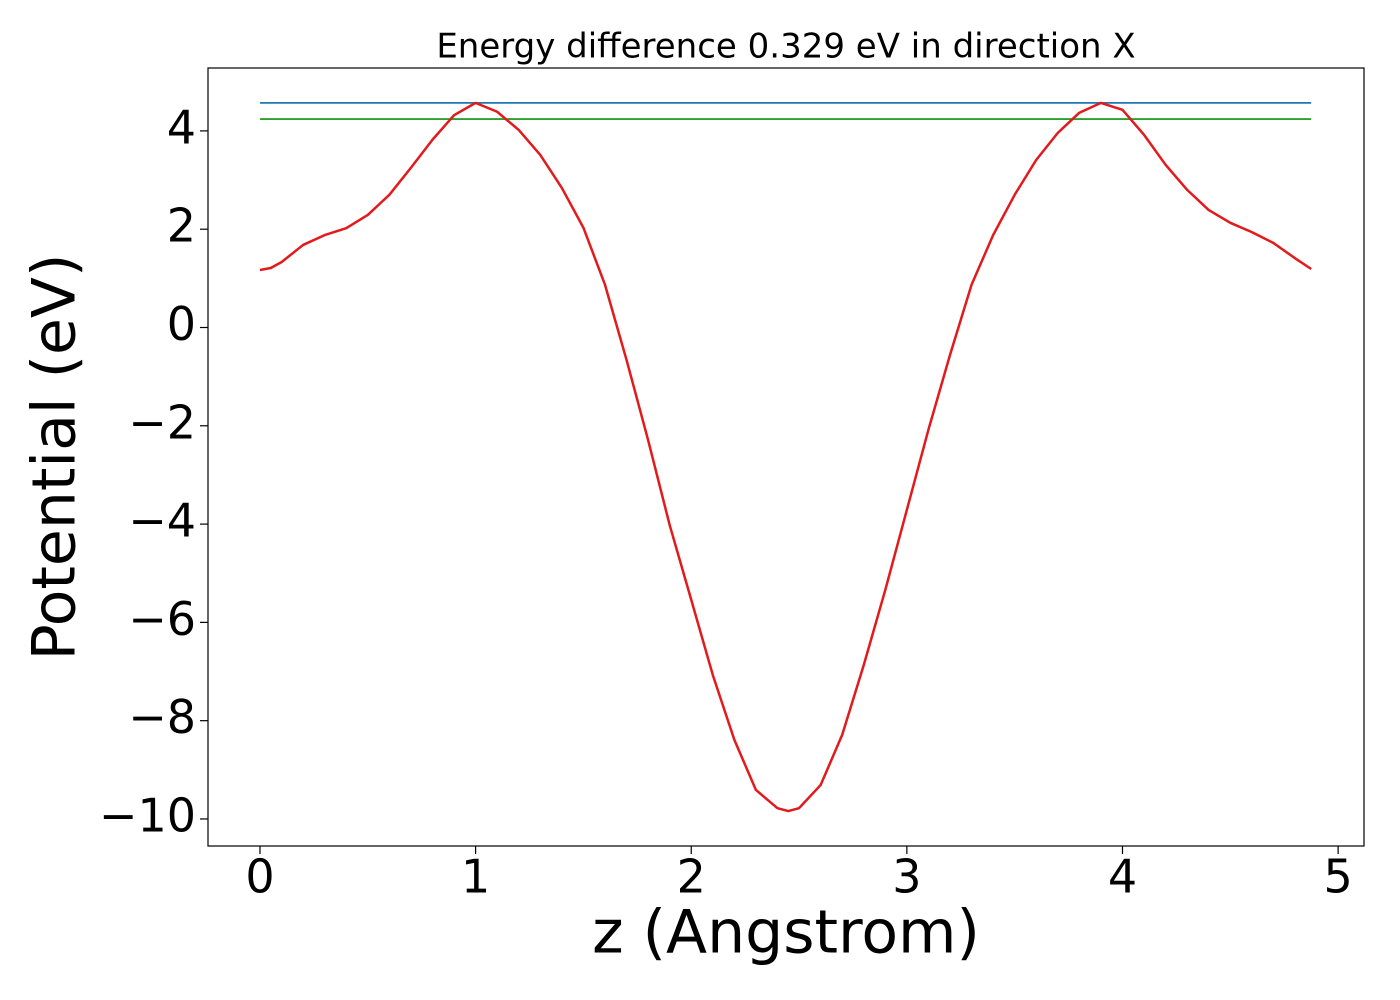  I want to click on x-tick-label: 1, so click(475, 877).